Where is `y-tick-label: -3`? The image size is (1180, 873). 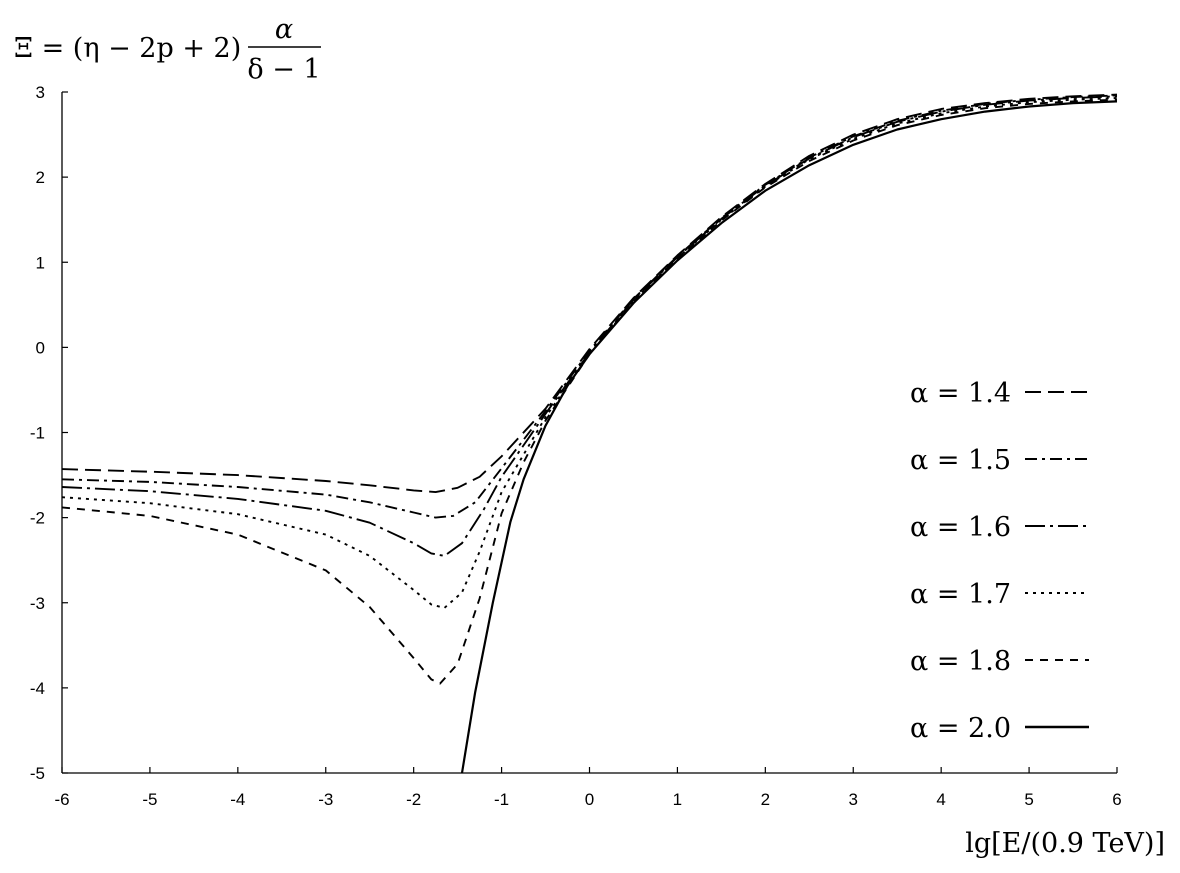 y-tick-label: -3 is located at coordinates (37, 603).